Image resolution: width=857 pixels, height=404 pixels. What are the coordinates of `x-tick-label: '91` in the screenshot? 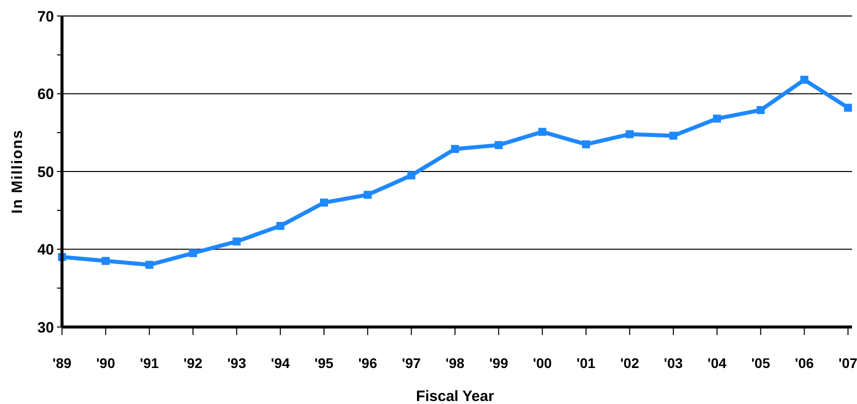 It's located at (149, 363).